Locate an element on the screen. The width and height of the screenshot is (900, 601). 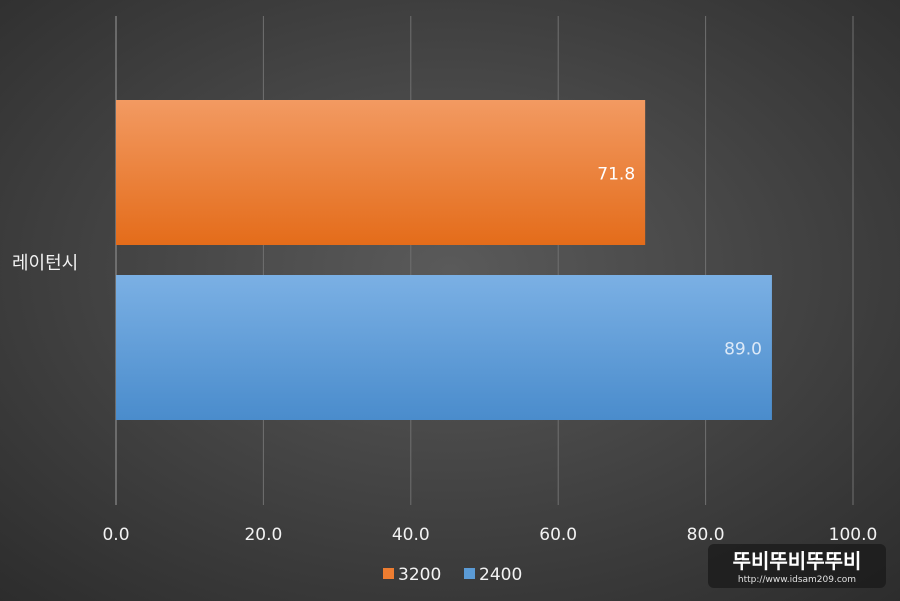
watermark-url: http://www.idsam209.com is located at coordinates (797, 580).